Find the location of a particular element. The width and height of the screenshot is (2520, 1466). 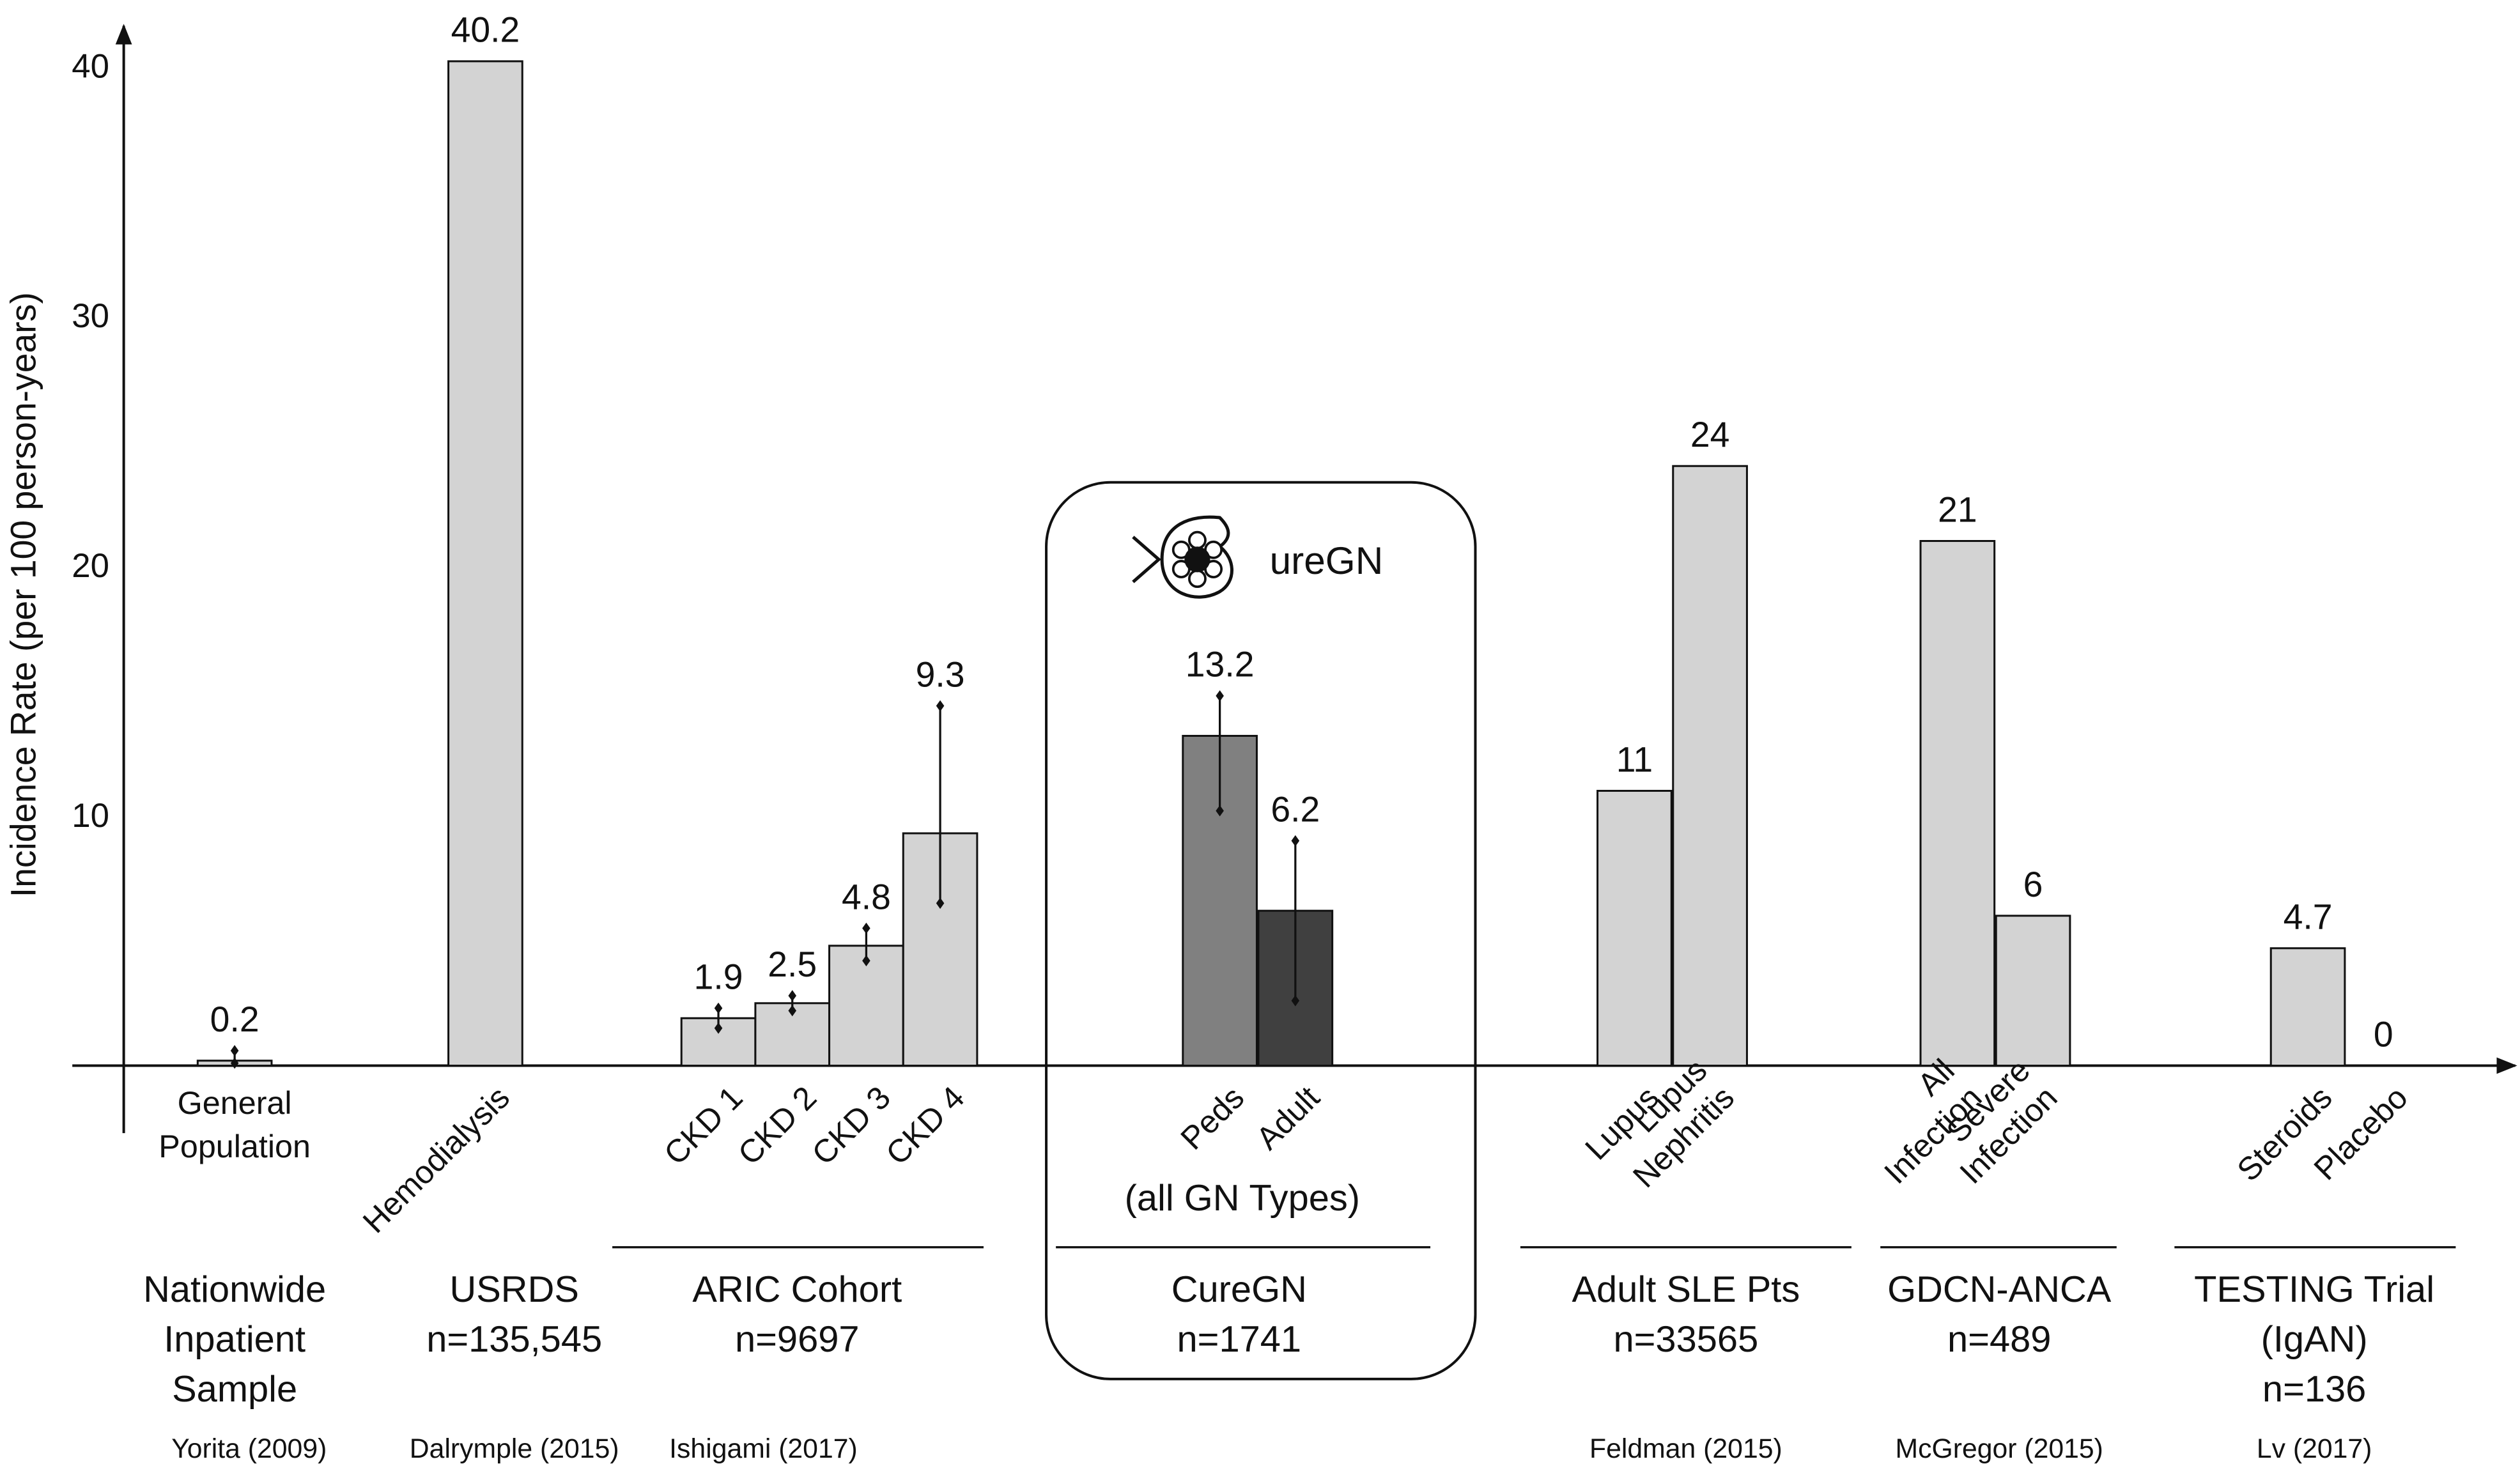

x-tick-label: CKD 4 is located at coordinates (925, 1125).